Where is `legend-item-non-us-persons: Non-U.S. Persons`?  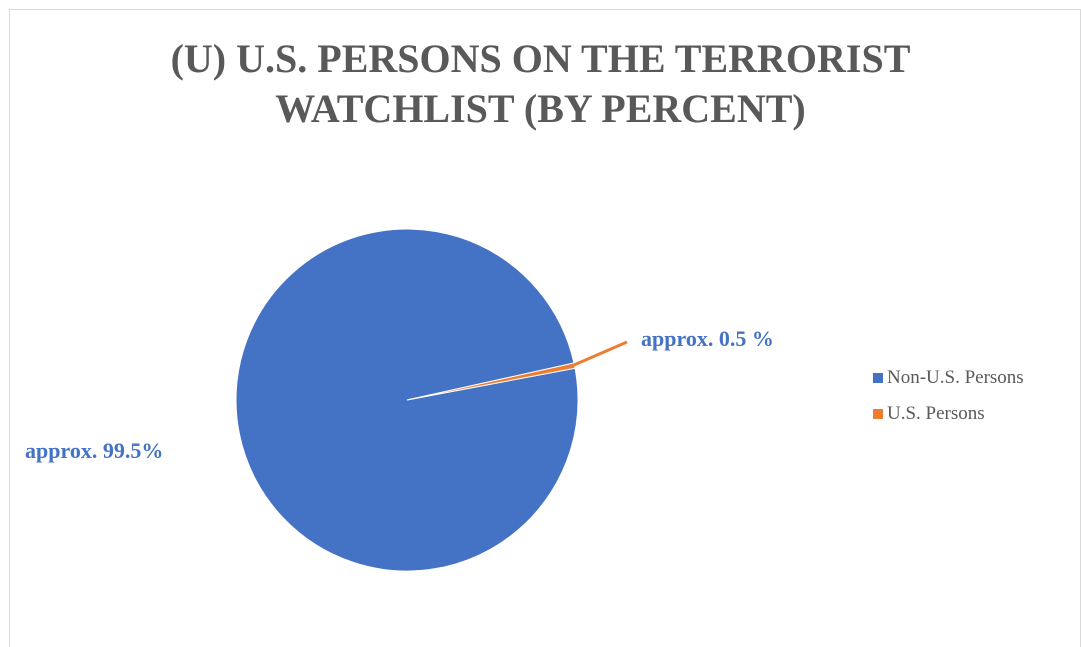 legend-item-non-us-persons: Non-U.S. Persons is located at coordinates (948, 378).